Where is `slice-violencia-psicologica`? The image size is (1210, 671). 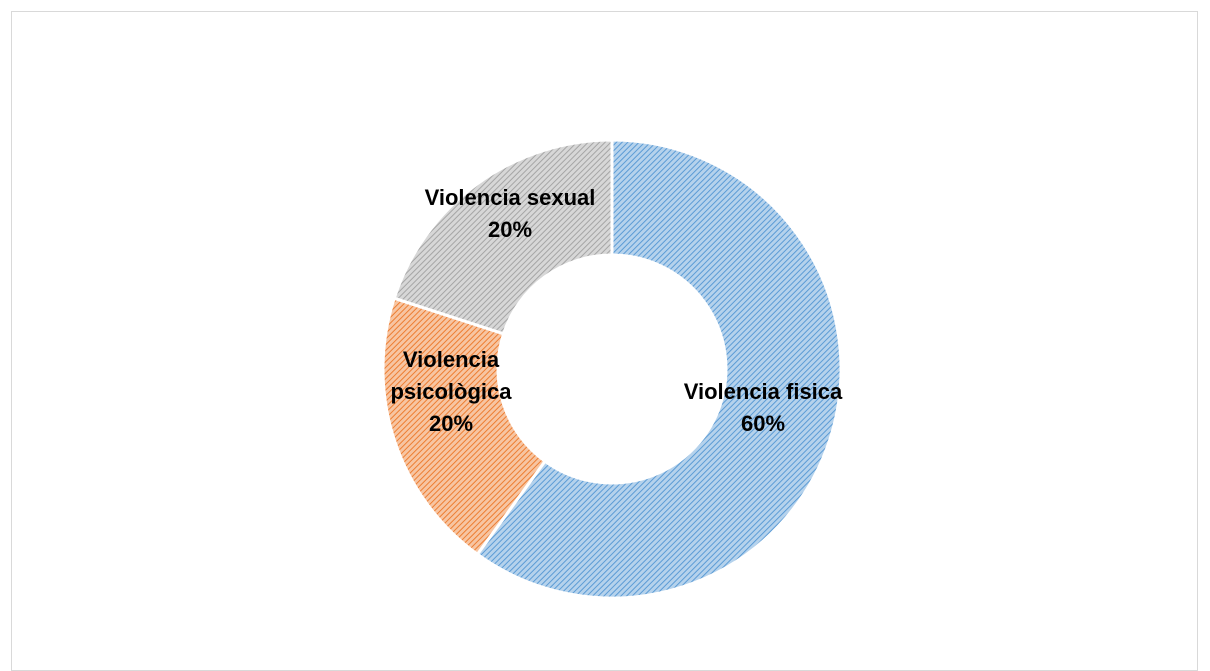 slice-violencia-psicologica is located at coordinates (464, 426).